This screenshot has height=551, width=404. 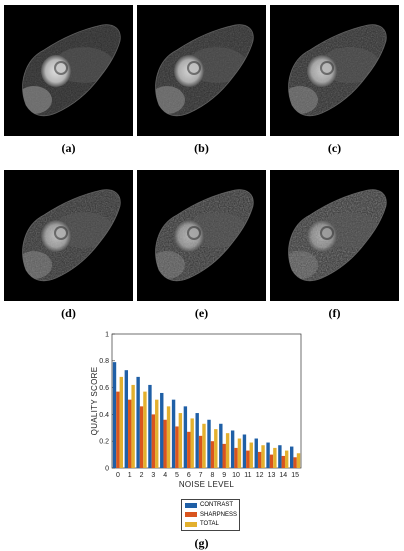 I want to click on legend-swatch-total, so click(x=191, y=524).